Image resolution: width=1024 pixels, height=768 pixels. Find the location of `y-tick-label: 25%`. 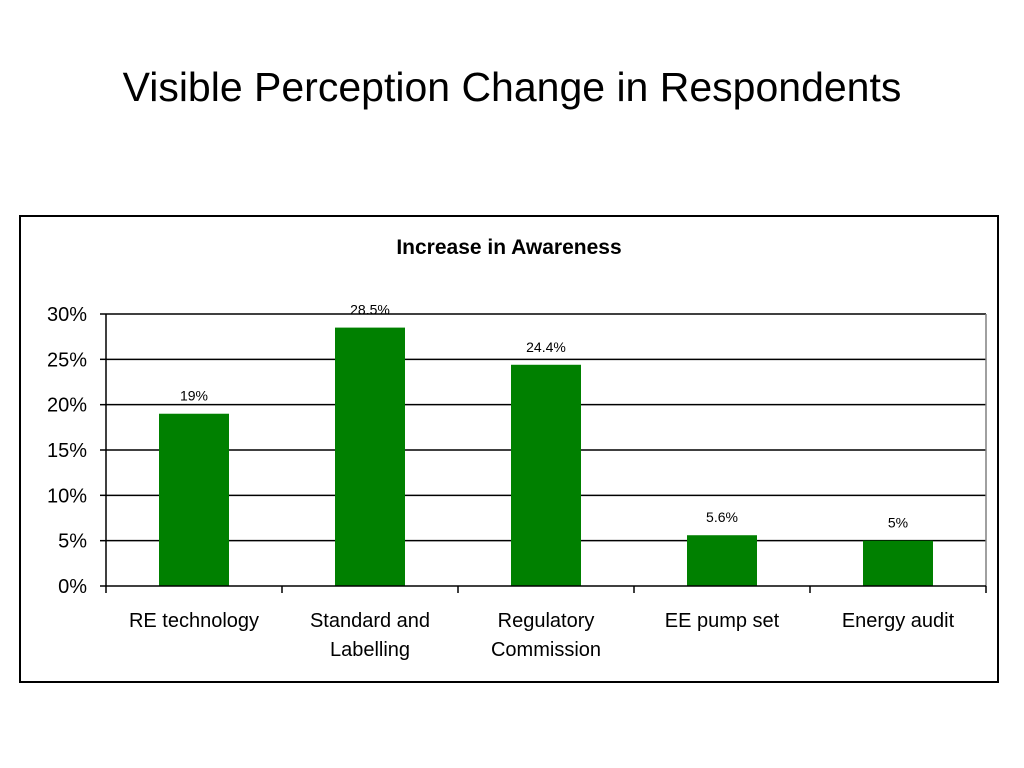

y-tick-label: 25% is located at coordinates (67, 360).